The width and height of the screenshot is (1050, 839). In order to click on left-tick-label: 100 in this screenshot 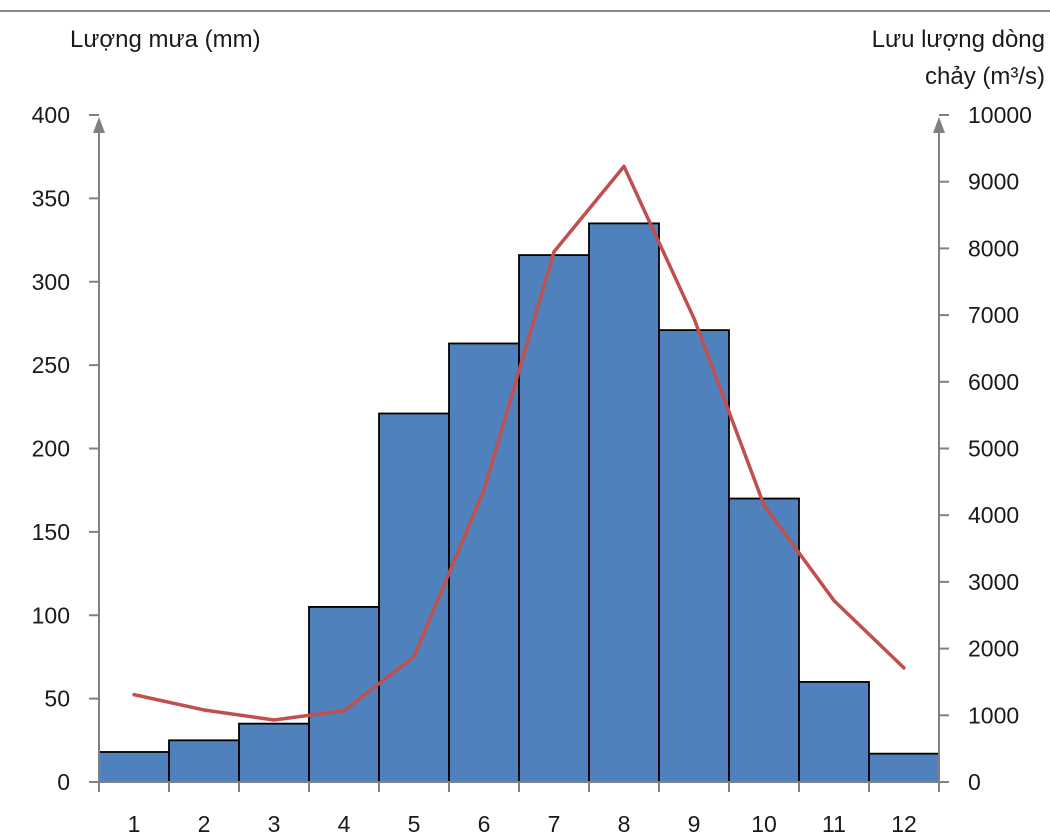, I will do `click(51, 615)`.